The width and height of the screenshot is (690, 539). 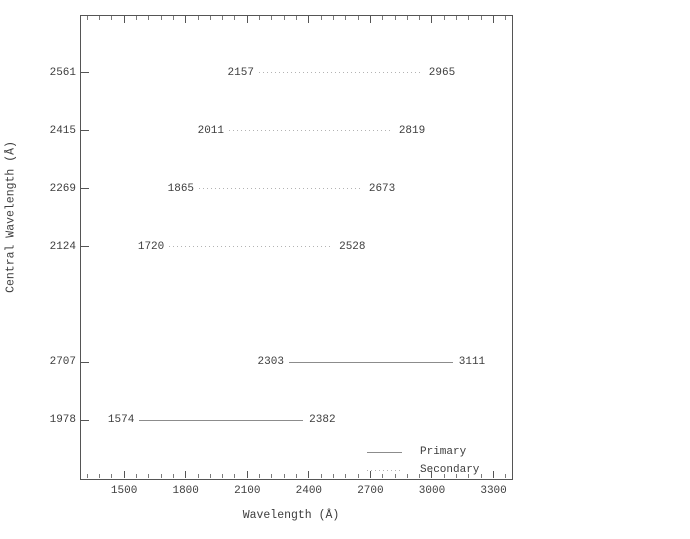 I want to click on segment-end-label: 2673, so click(x=382, y=188).